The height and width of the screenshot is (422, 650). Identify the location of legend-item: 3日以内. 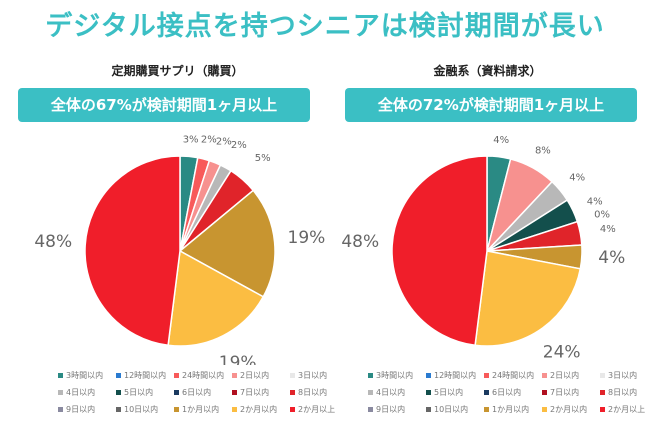
(625, 375).